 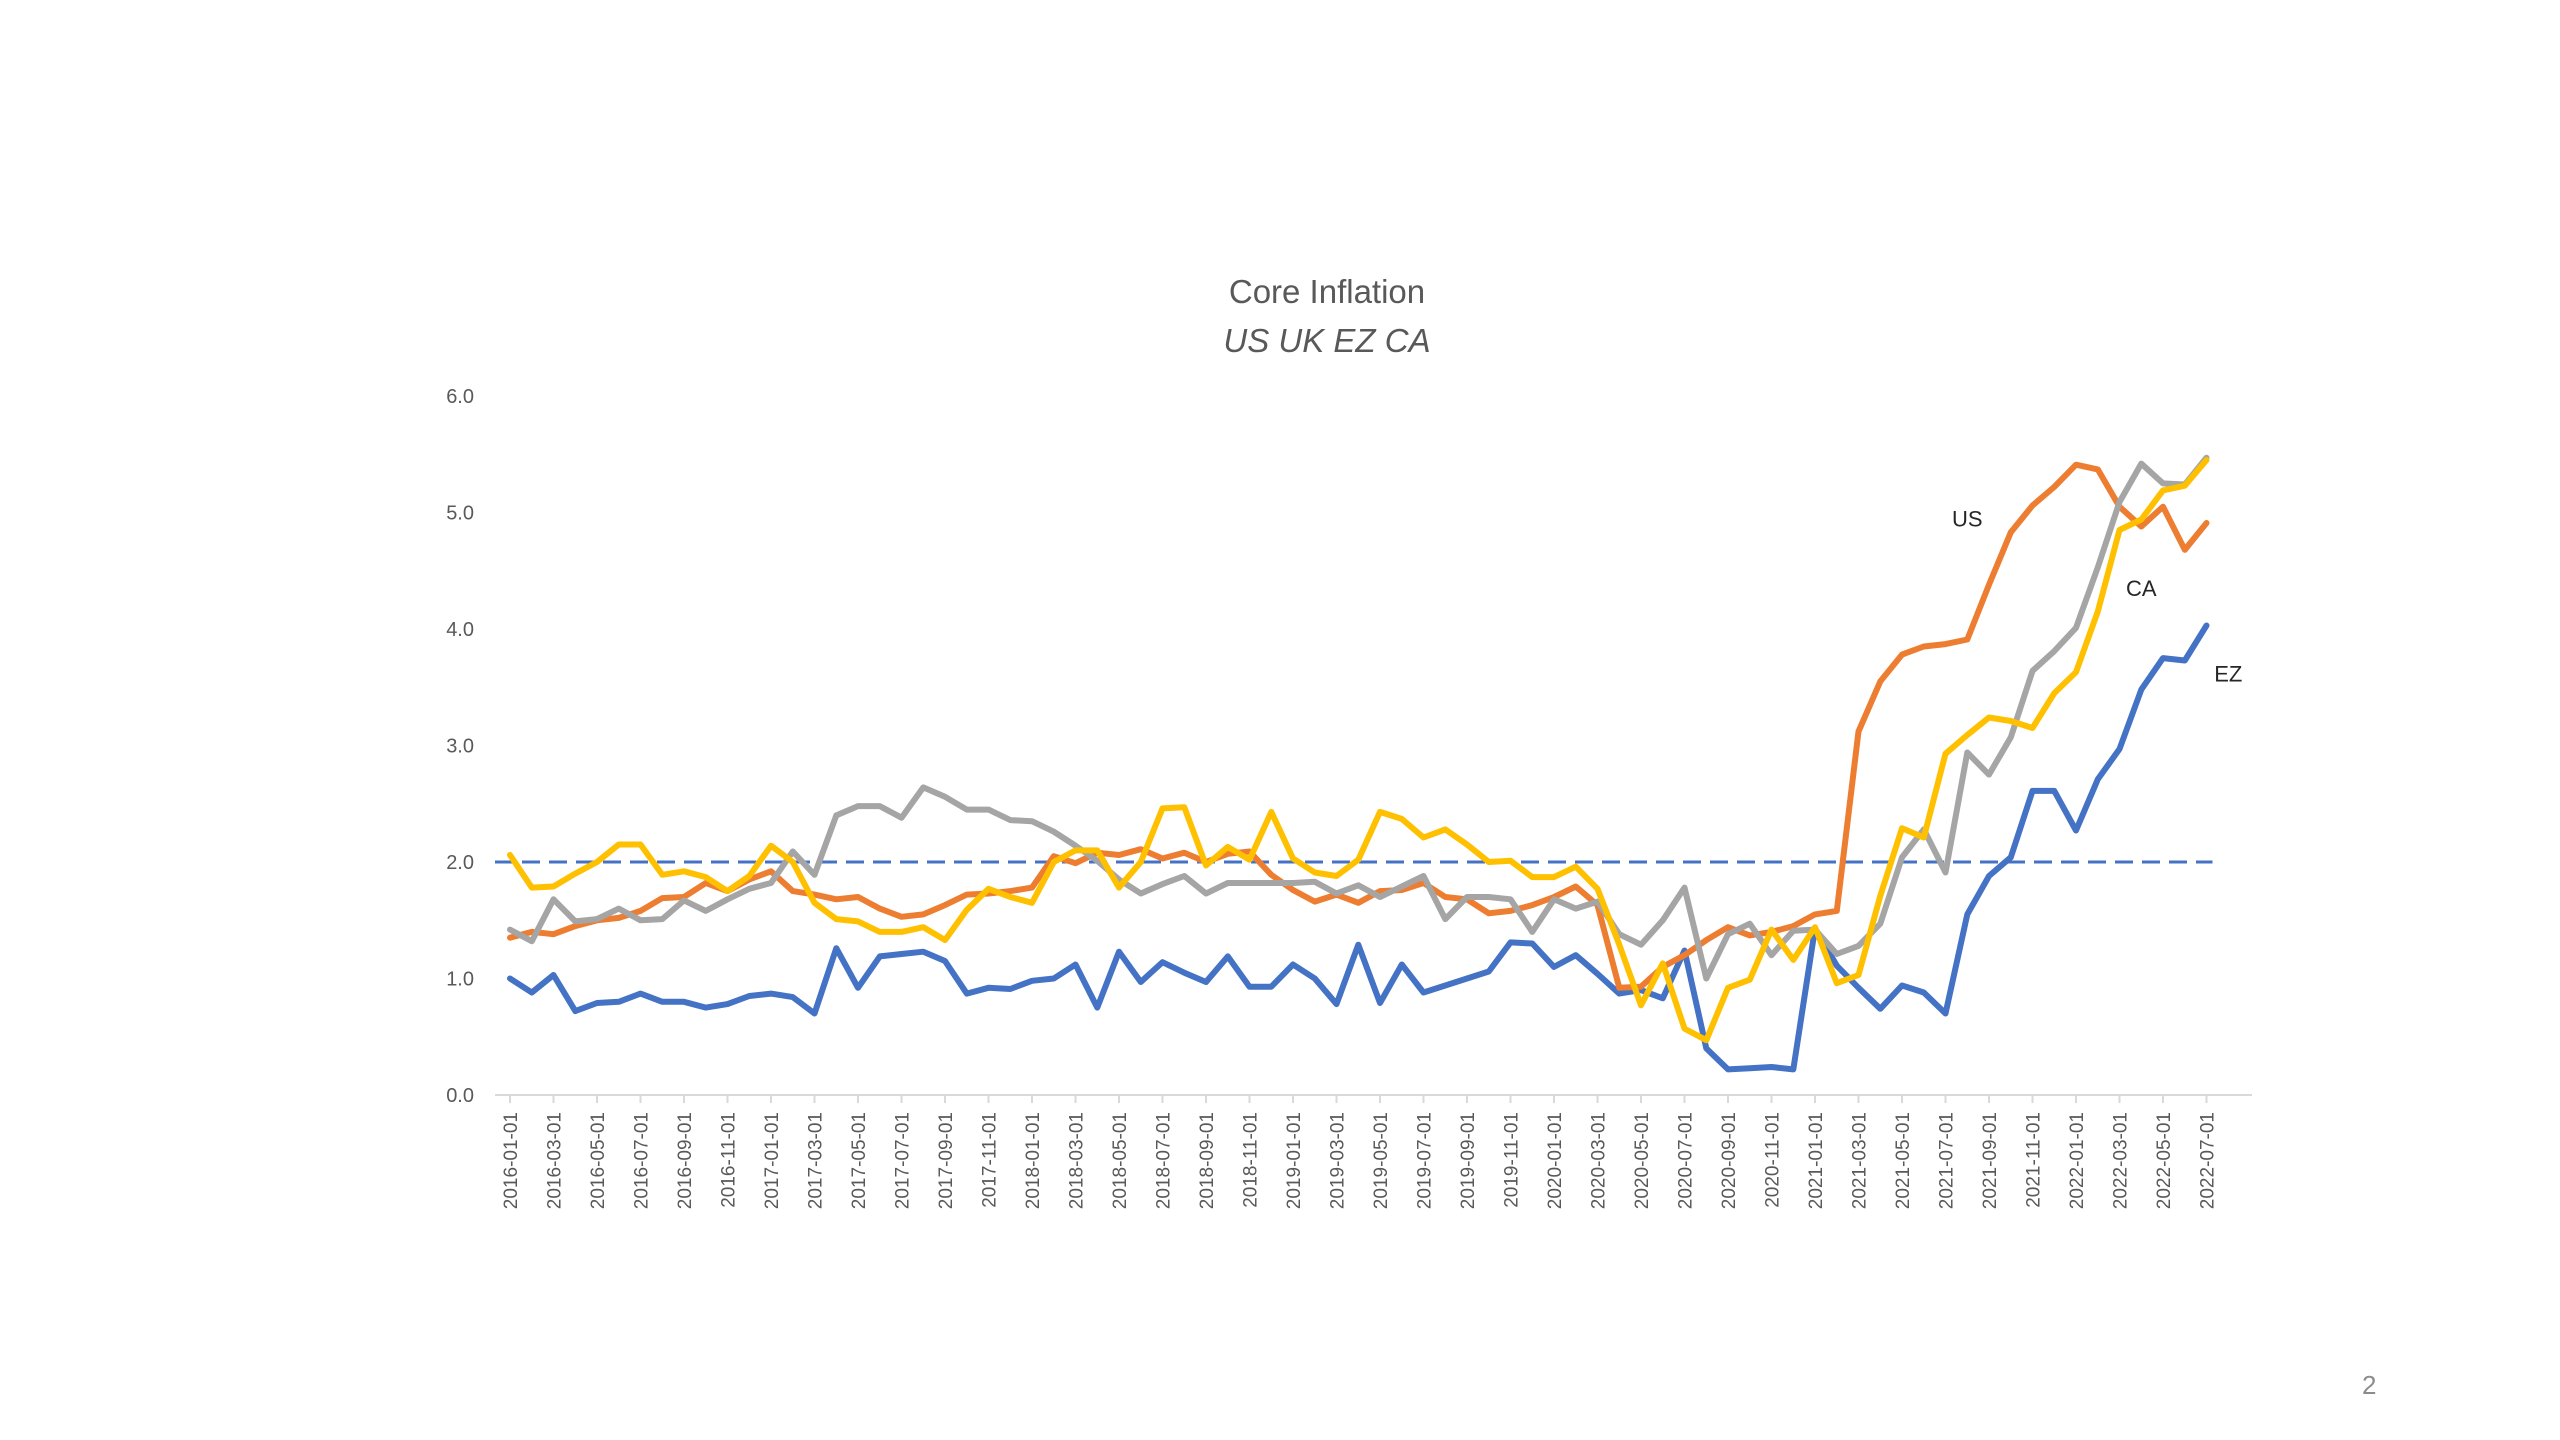 What do you see at coordinates (1599, 1160) in the screenshot?
I see `x-tick-label: 2020-03-01` at bounding box center [1599, 1160].